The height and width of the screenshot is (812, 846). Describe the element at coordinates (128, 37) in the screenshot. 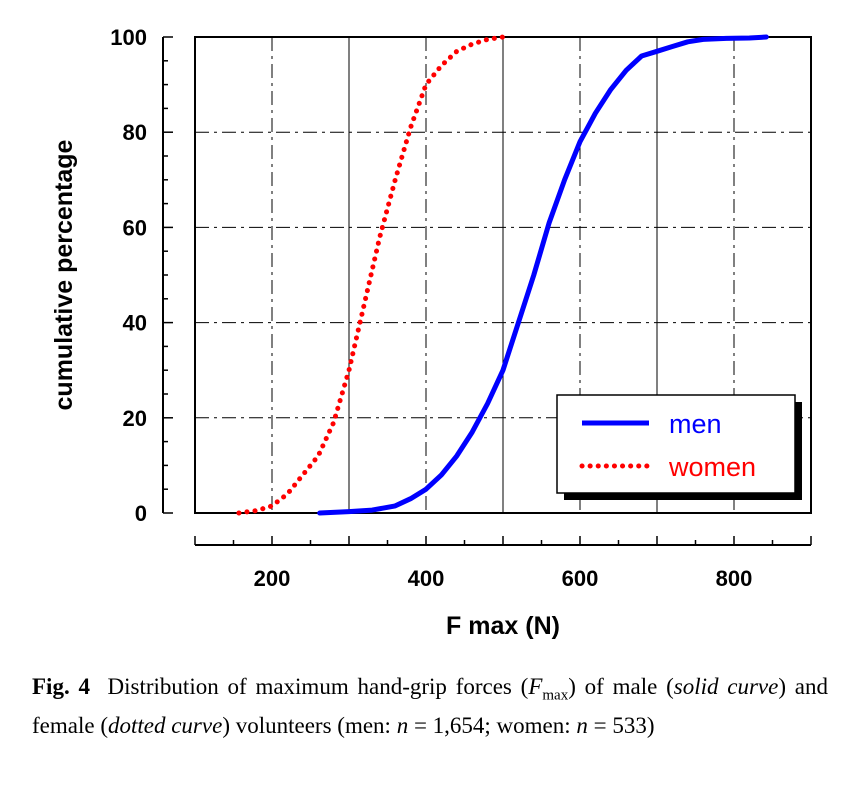

I see `y-tick-label: 100` at that location.